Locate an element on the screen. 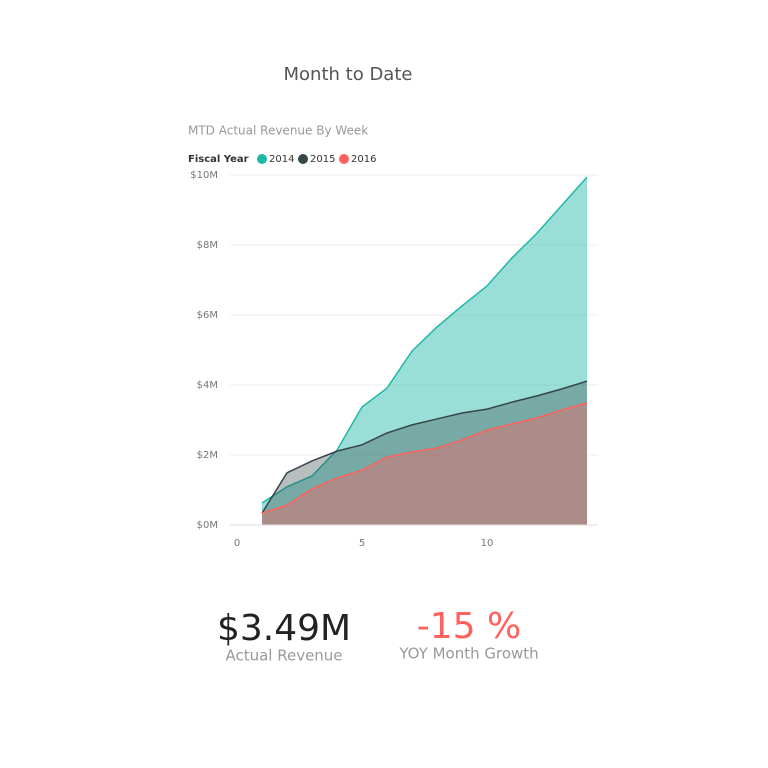 This screenshot has height=768, width=768. legend-label: 2015 is located at coordinates (322, 159).